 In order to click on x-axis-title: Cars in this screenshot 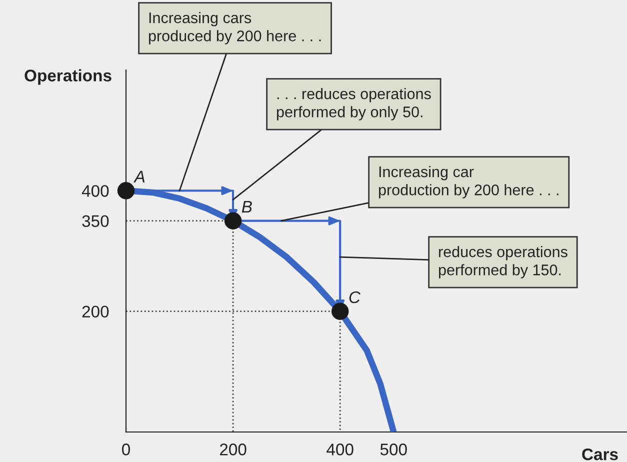, I will do `click(600, 454)`.